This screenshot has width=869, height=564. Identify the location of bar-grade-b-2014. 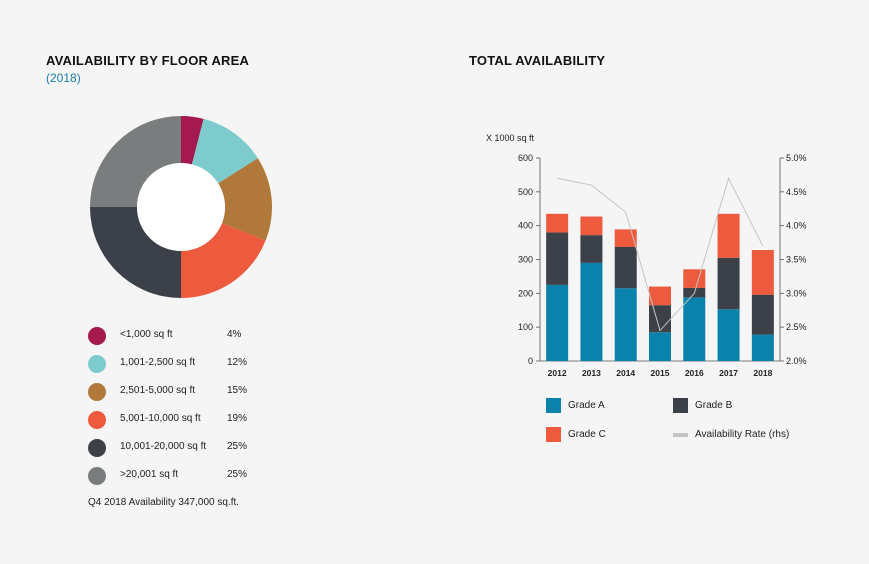
(625, 267).